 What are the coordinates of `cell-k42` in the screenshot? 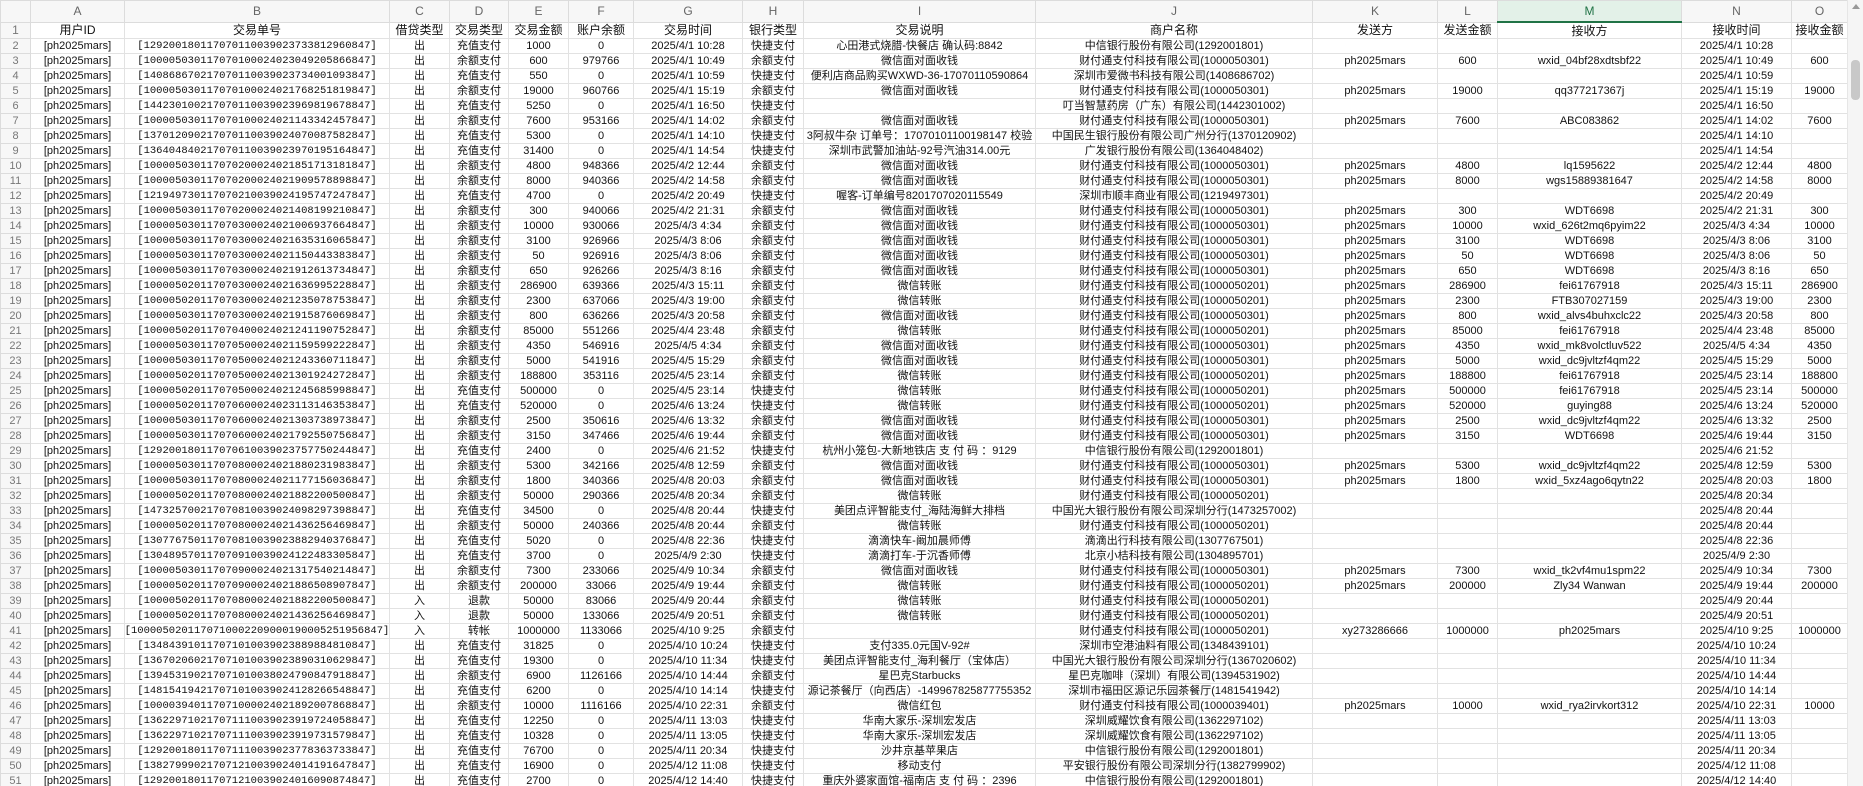 It's located at (1375, 646).